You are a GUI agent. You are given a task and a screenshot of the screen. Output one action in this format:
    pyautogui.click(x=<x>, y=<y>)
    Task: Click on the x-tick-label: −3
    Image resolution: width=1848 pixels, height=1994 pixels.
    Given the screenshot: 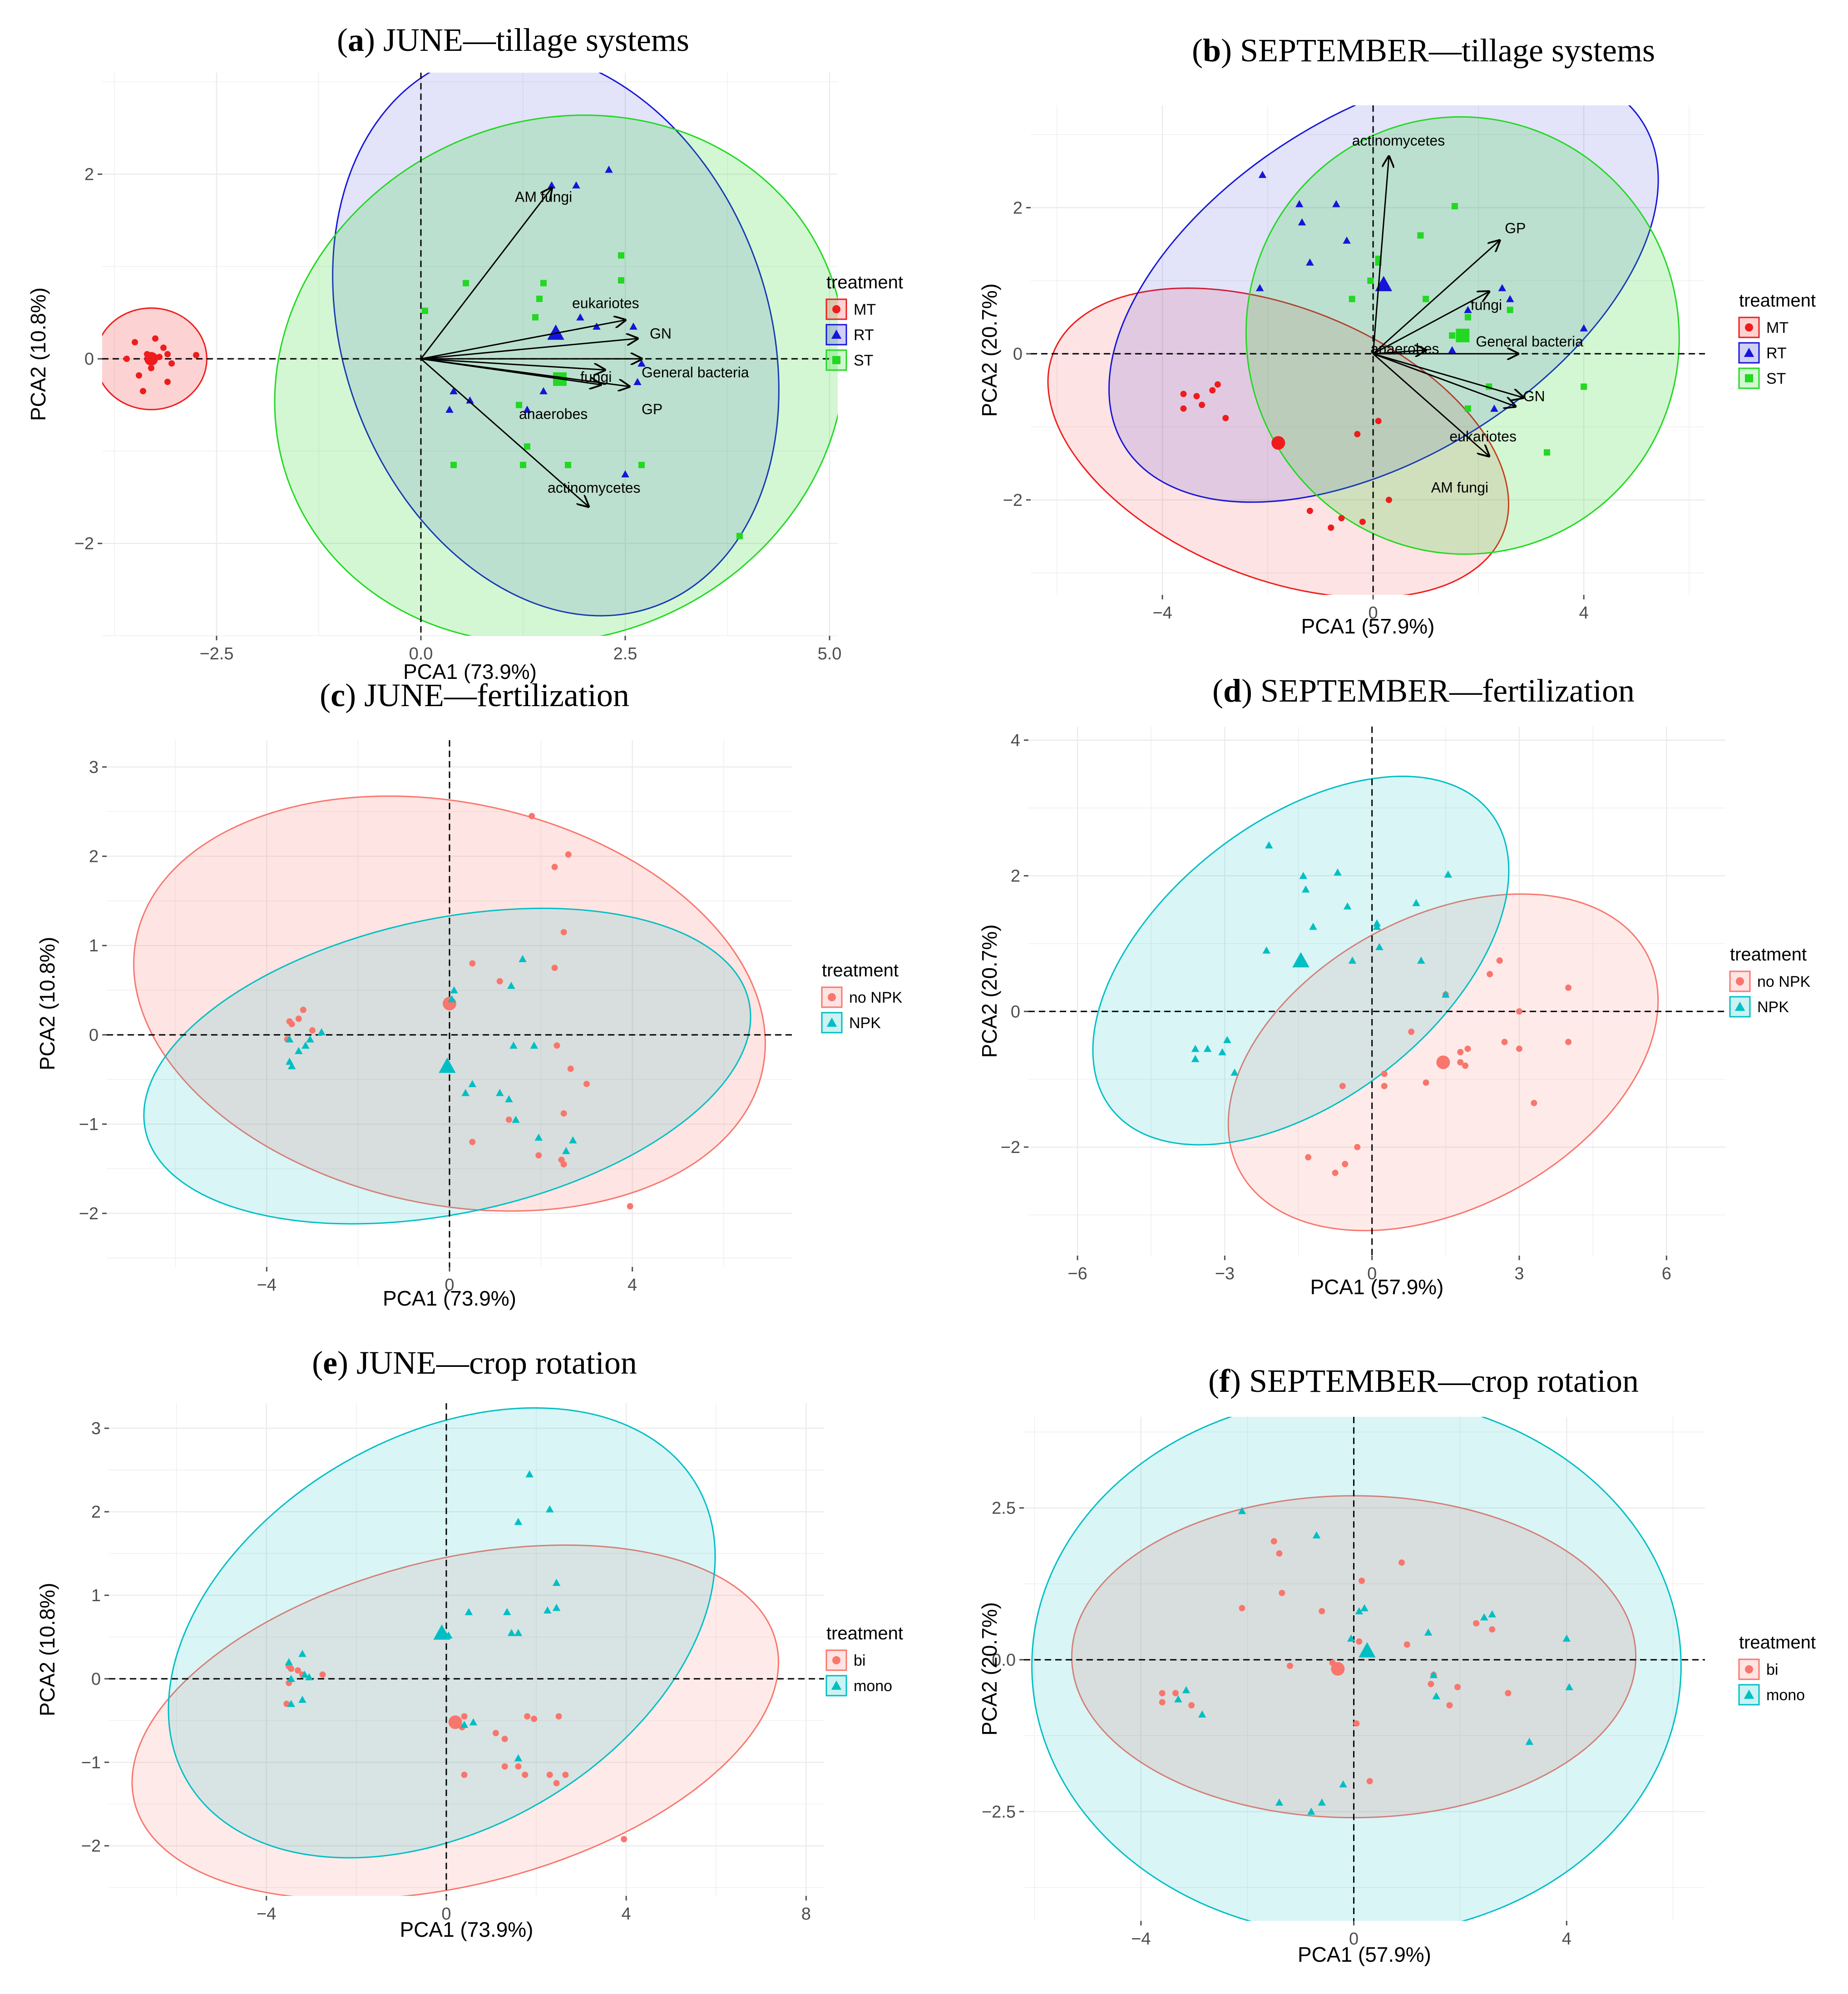 What is the action you would take?
    pyautogui.click(x=1225, y=1273)
    